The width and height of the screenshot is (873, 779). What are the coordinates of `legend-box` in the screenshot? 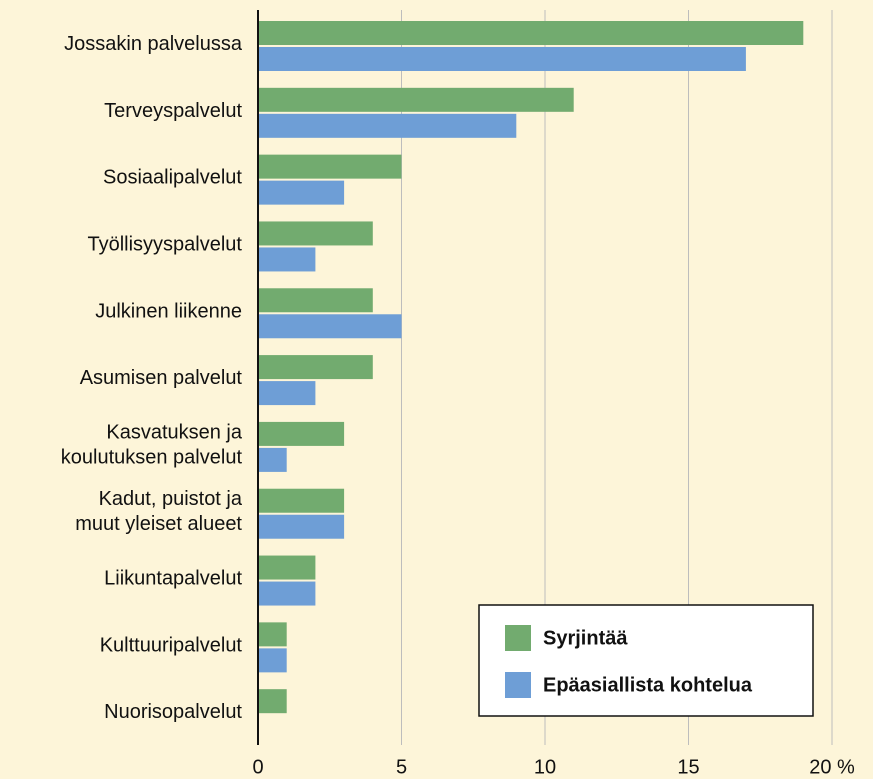 It's located at (646, 660).